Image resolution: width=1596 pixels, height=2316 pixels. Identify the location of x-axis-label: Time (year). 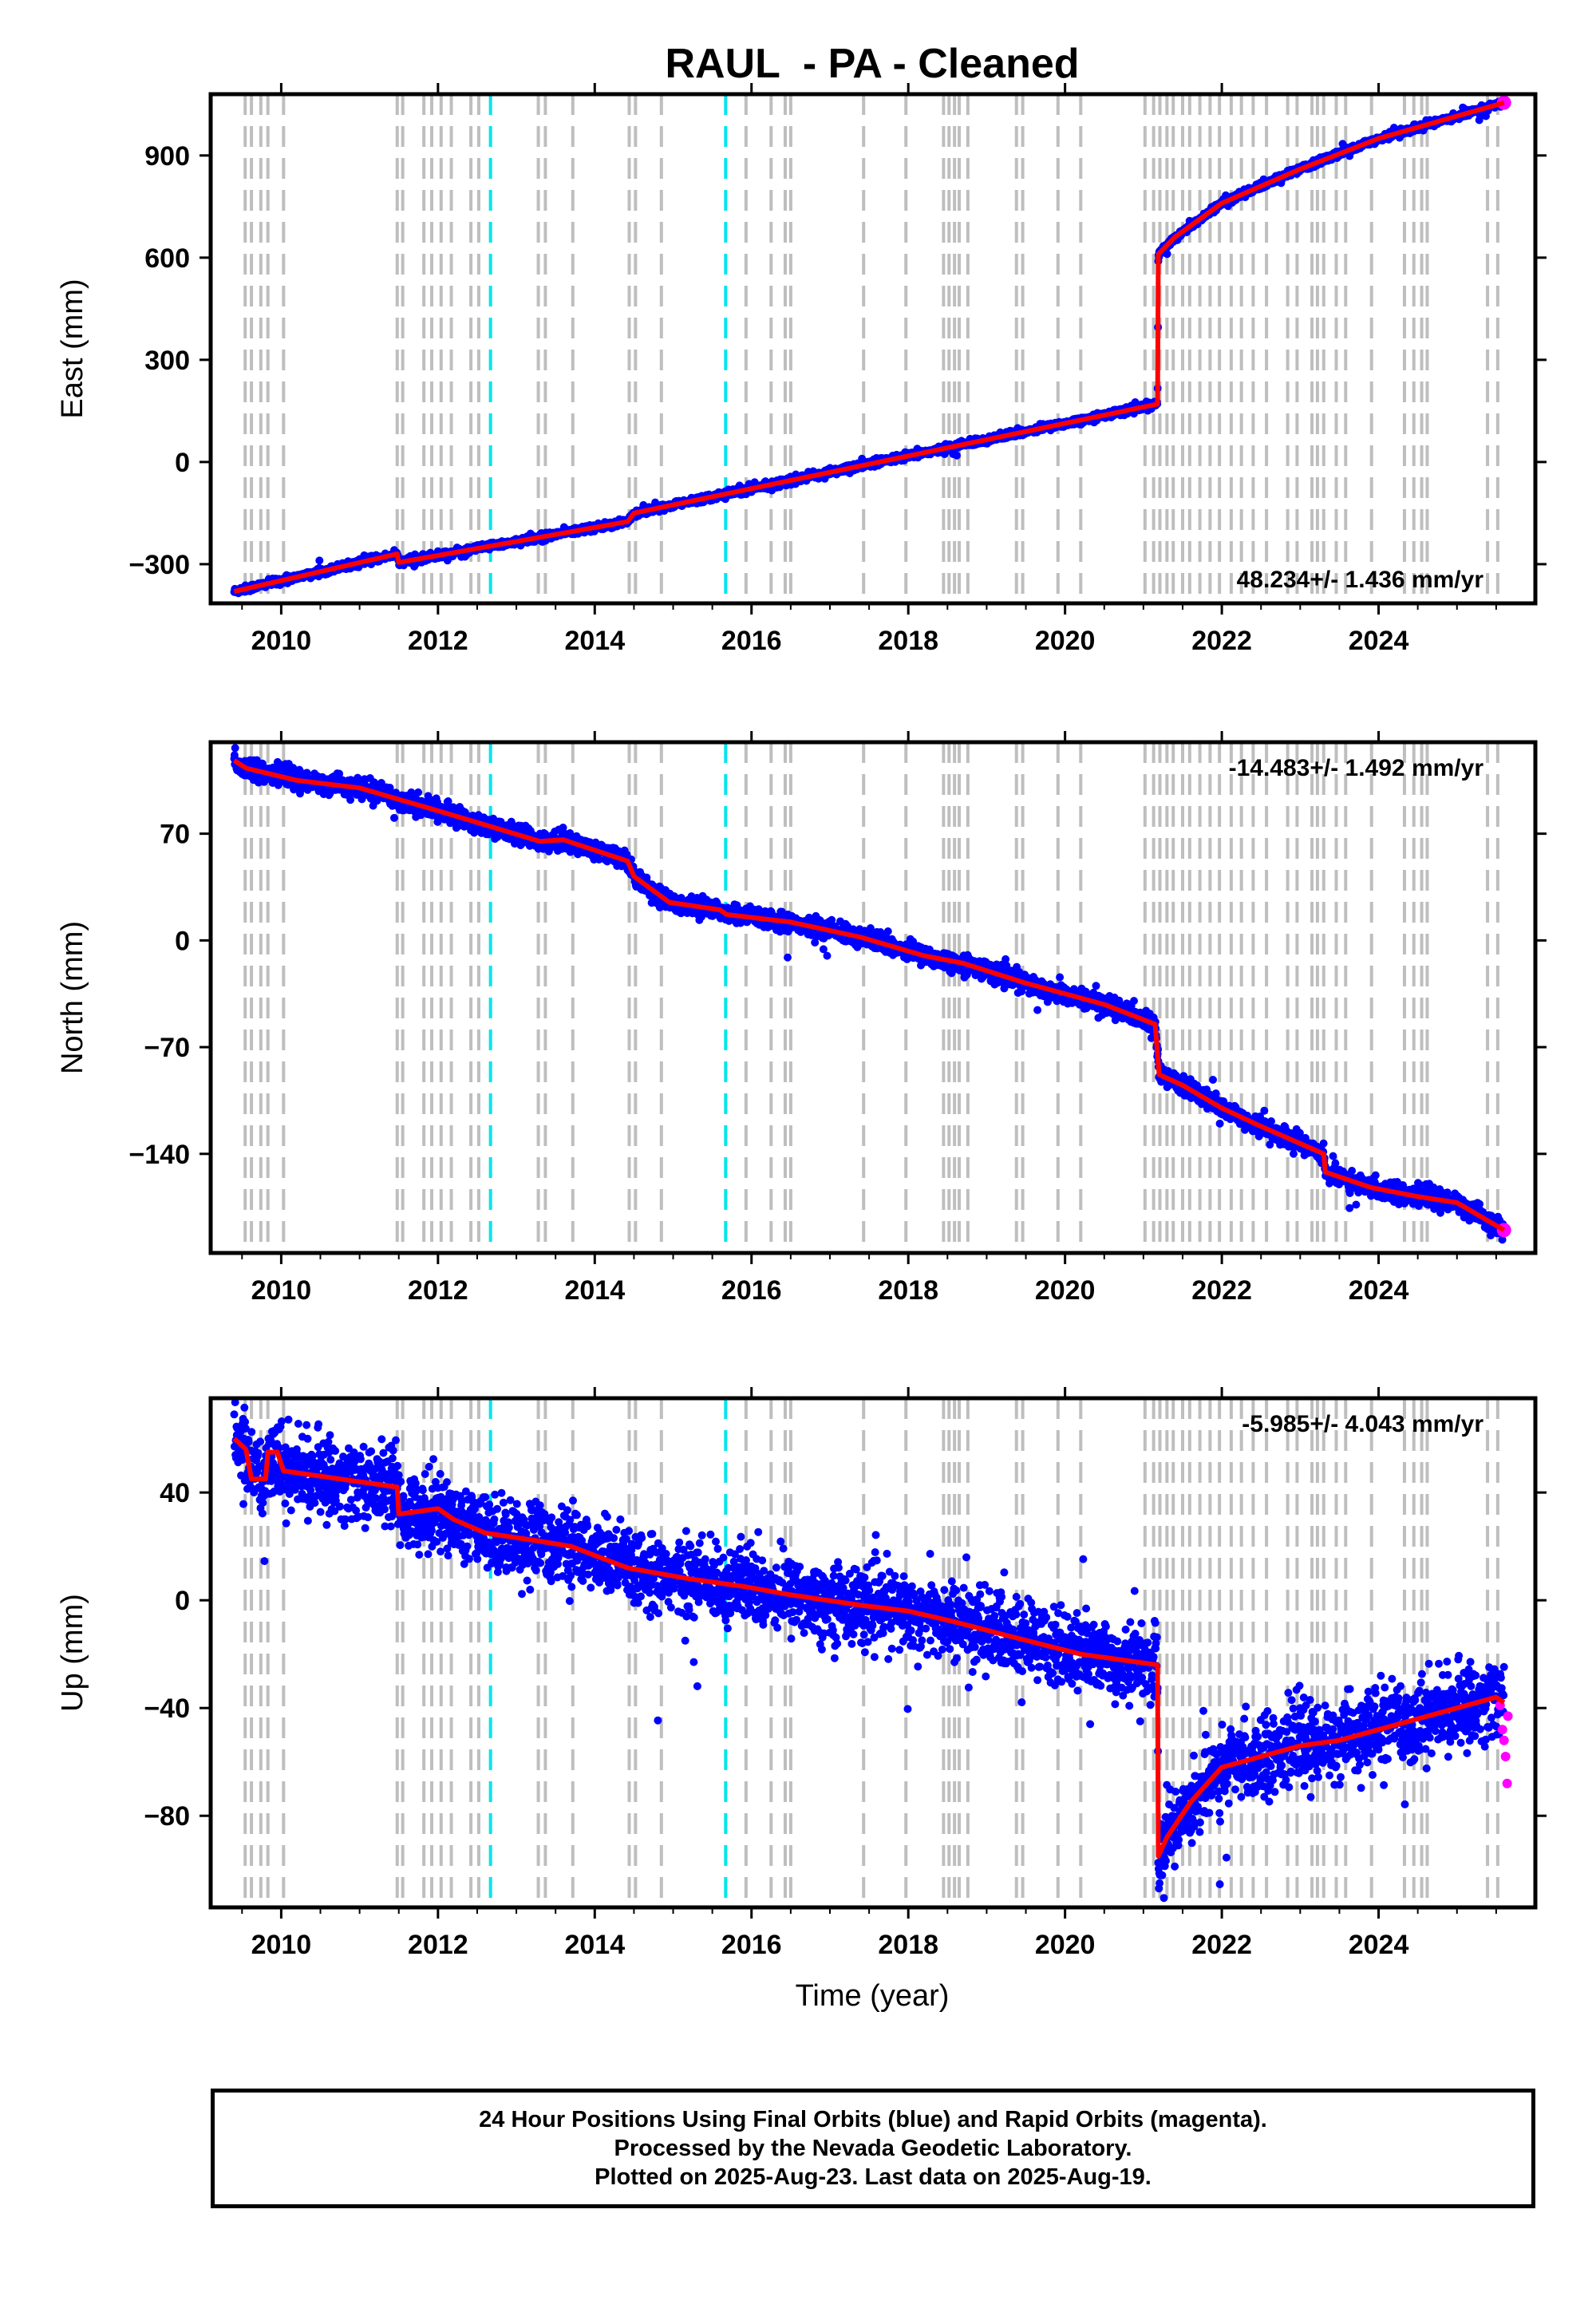
(873, 1996).